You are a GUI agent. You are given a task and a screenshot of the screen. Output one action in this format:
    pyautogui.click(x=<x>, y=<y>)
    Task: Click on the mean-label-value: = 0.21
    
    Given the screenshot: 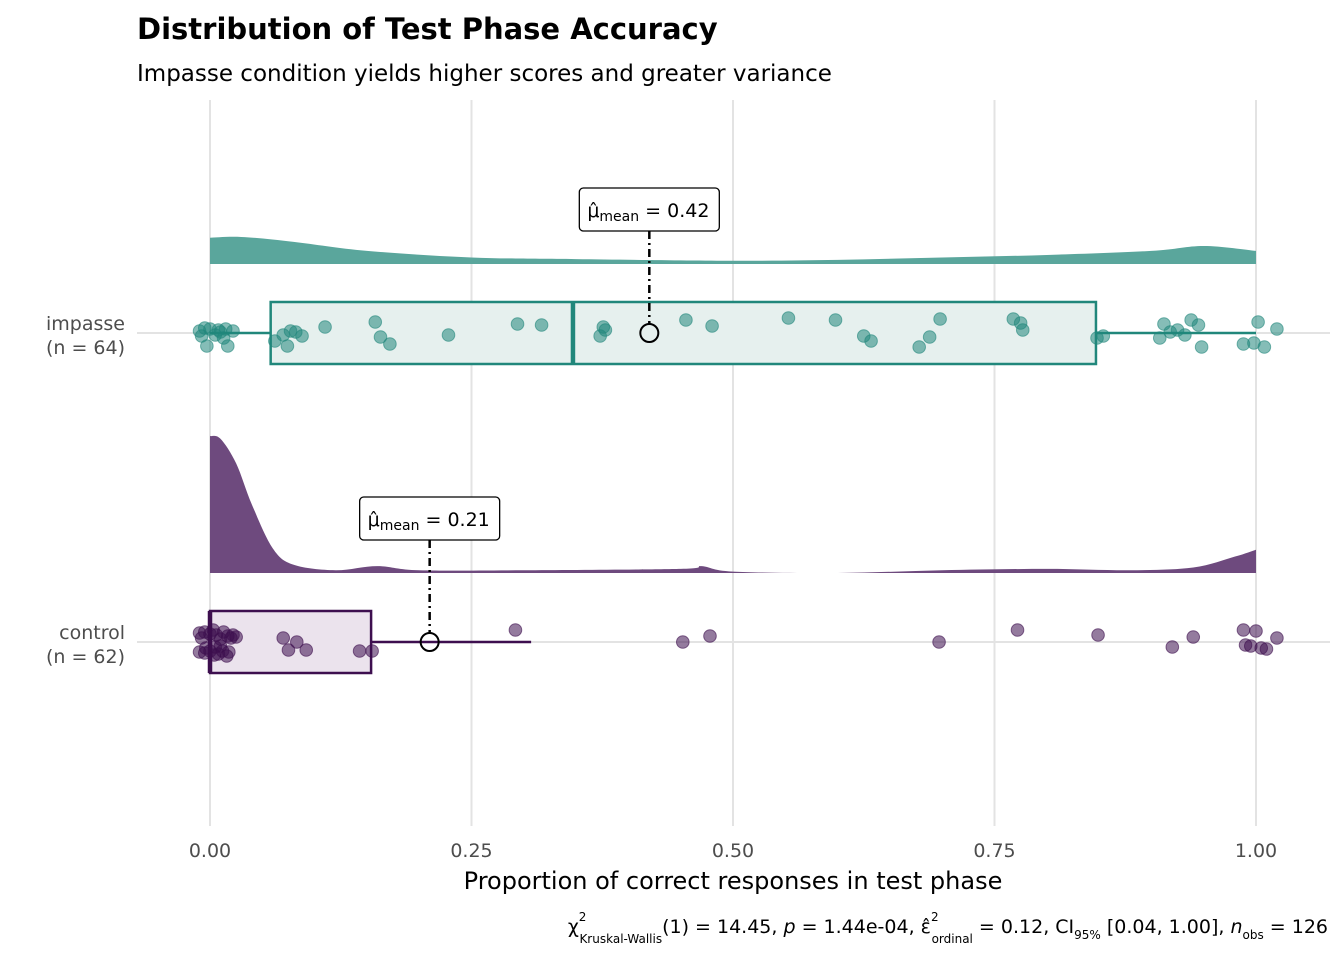 What is the action you would take?
    pyautogui.click(x=454, y=520)
    